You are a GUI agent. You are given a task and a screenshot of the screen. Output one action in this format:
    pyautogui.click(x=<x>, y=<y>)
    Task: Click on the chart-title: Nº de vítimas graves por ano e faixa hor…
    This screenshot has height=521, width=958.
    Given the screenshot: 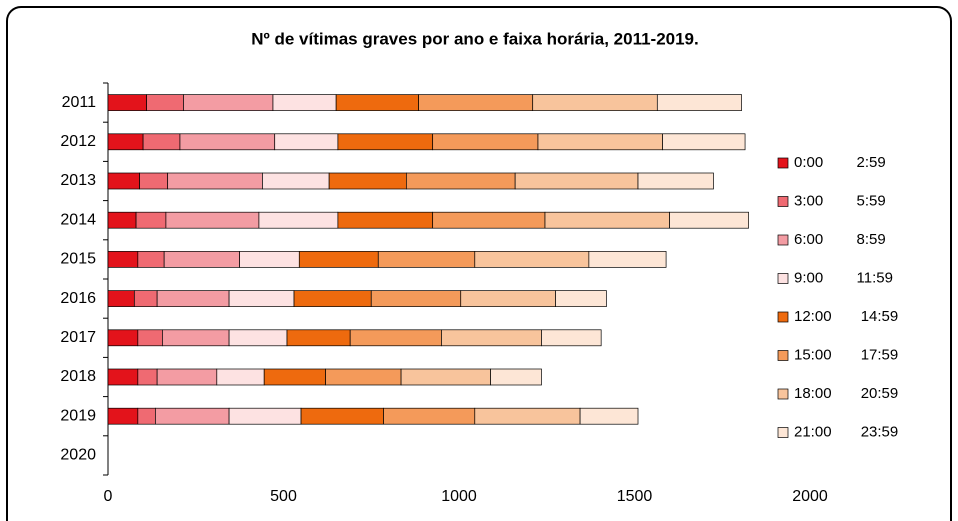 What is the action you would take?
    pyautogui.click(x=475, y=38)
    